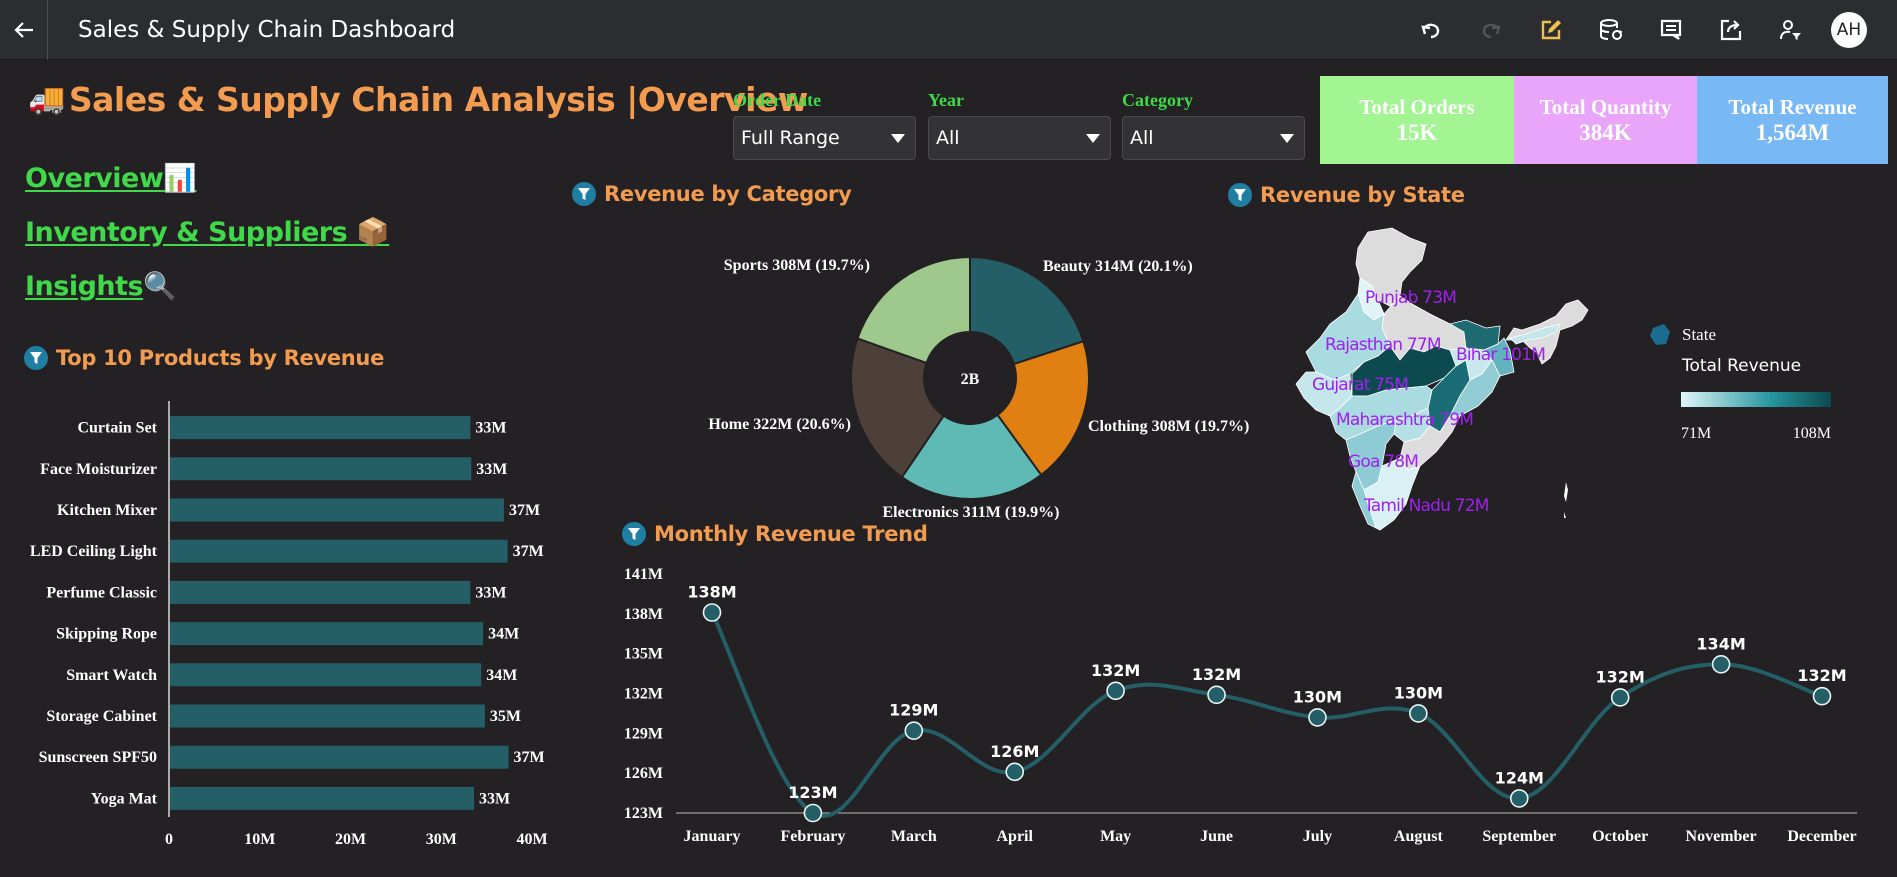 The image size is (1897, 877). I want to click on pie-slice-label: Sports 308M (19.7%), so click(797, 265).